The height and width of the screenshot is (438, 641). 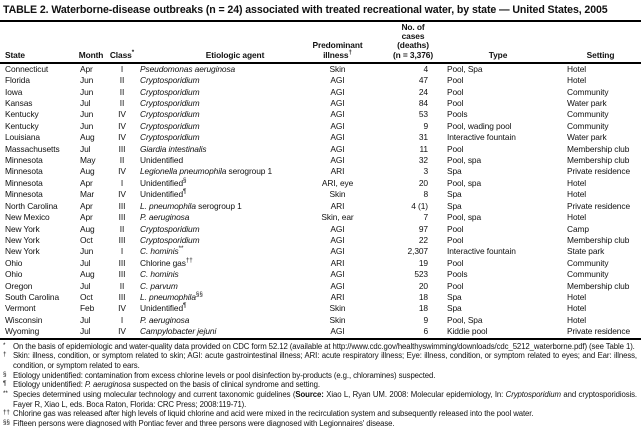 What do you see at coordinates (88, 160) in the screenshot?
I see `cell-month: May` at bounding box center [88, 160].